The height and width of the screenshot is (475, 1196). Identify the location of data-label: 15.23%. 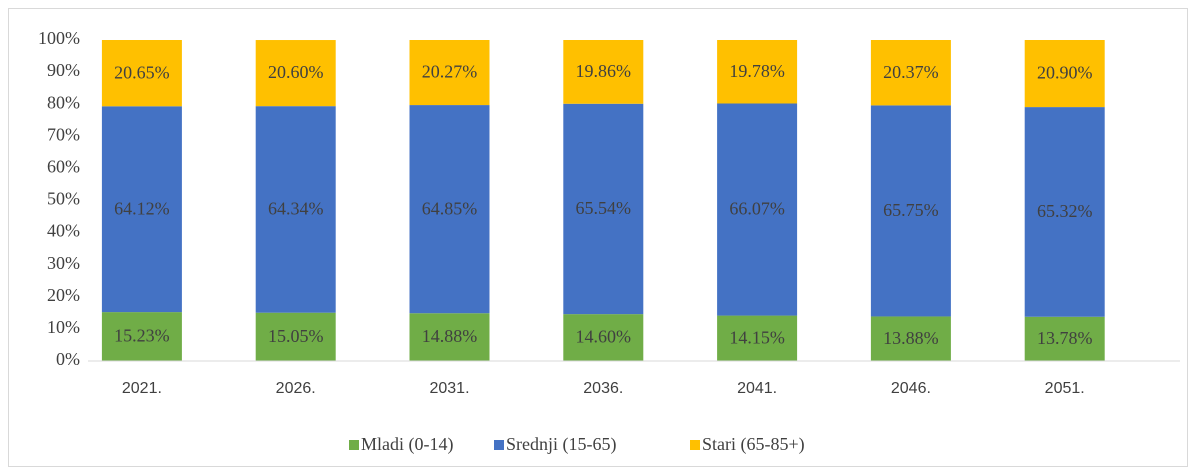
(142, 336).